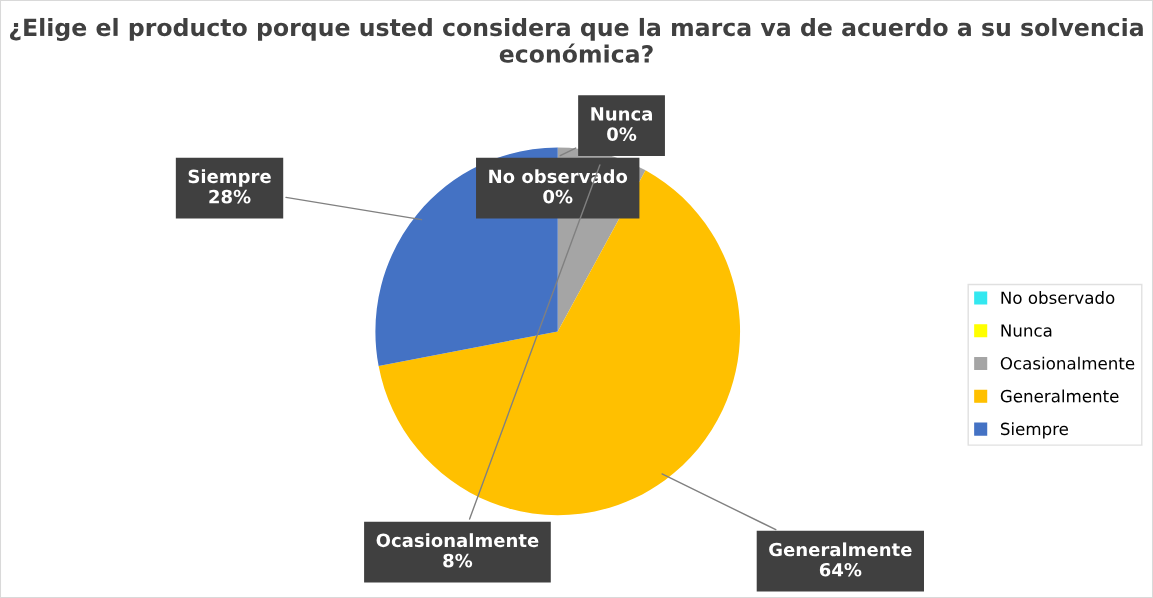 Image resolution: width=1153 pixels, height=598 pixels. Describe the element at coordinates (457, 540) in the screenshot. I see `slice-label: Ocasionalmente` at that location.